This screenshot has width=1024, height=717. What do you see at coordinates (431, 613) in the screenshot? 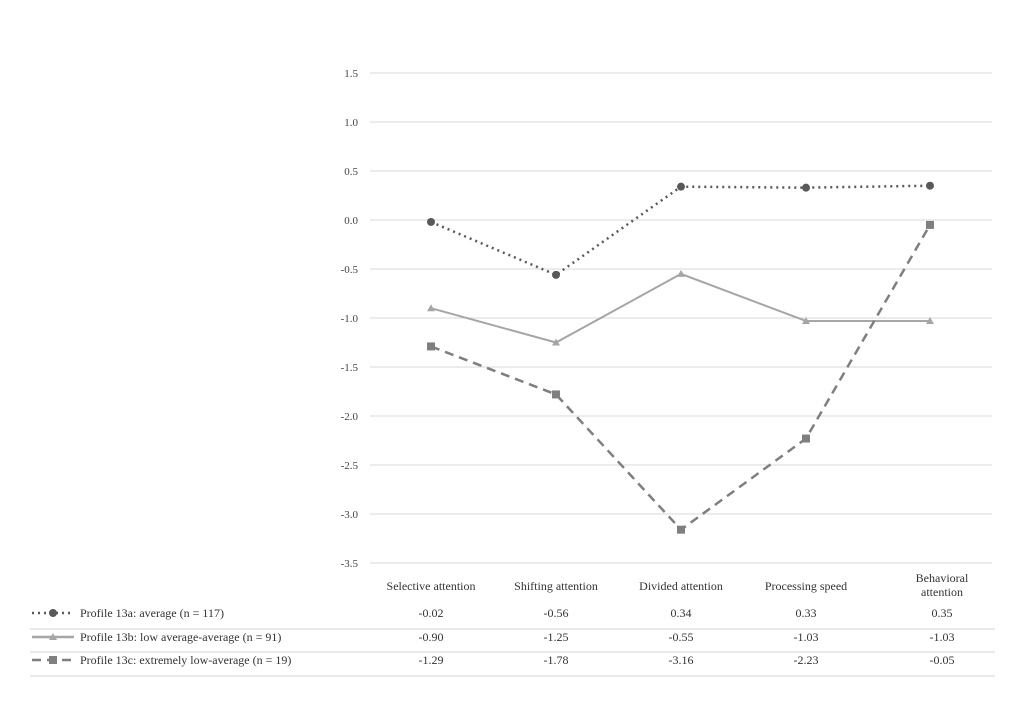
I see `table-cell: -0.02` at bounding box center [431, 613].